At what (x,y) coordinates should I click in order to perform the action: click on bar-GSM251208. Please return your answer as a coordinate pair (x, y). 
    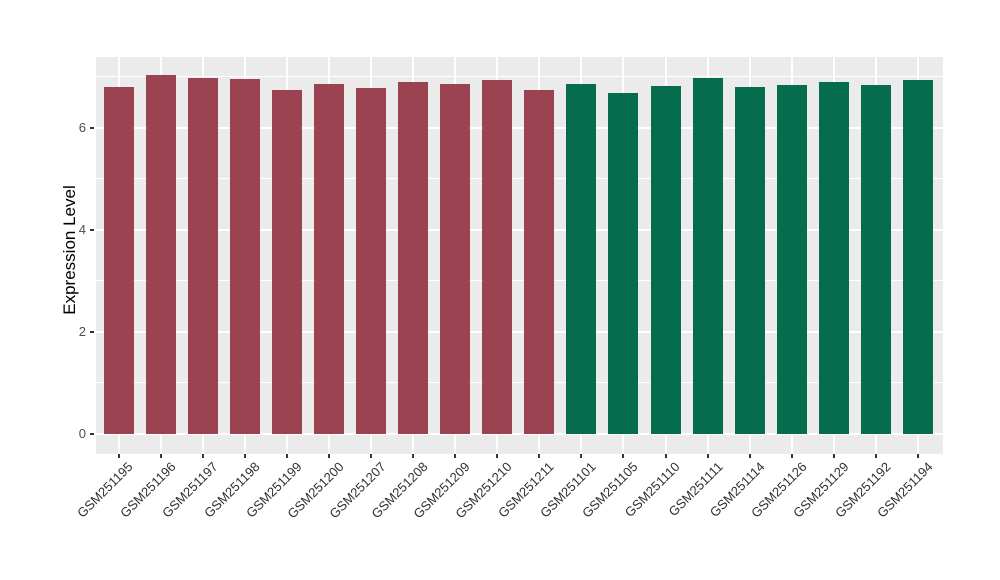
    Looking at the image, I should click on (413, 257).